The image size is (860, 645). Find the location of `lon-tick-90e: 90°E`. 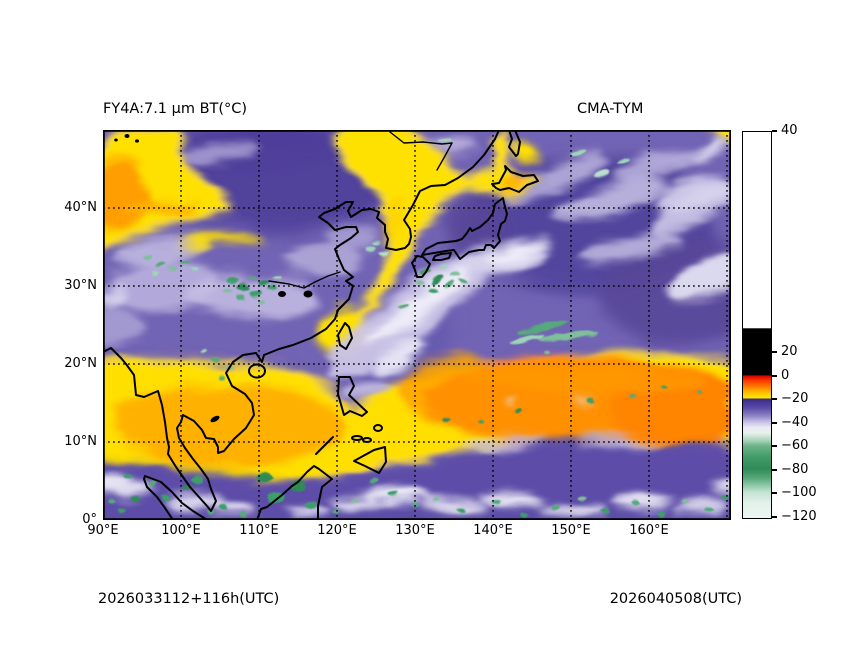

lon-tick-90e: 90°E is located at coordinates (103, 530).